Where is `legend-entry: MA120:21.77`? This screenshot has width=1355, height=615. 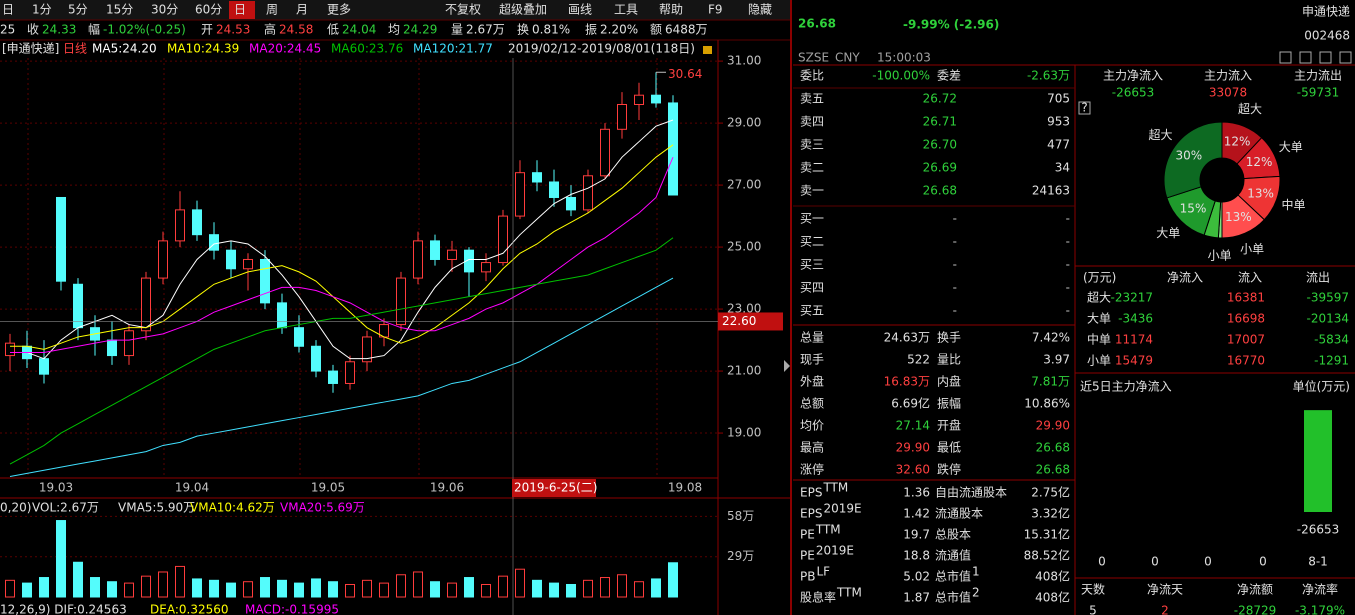
legend-entry: MA120:21.77 is located at coordinates (453, 49).